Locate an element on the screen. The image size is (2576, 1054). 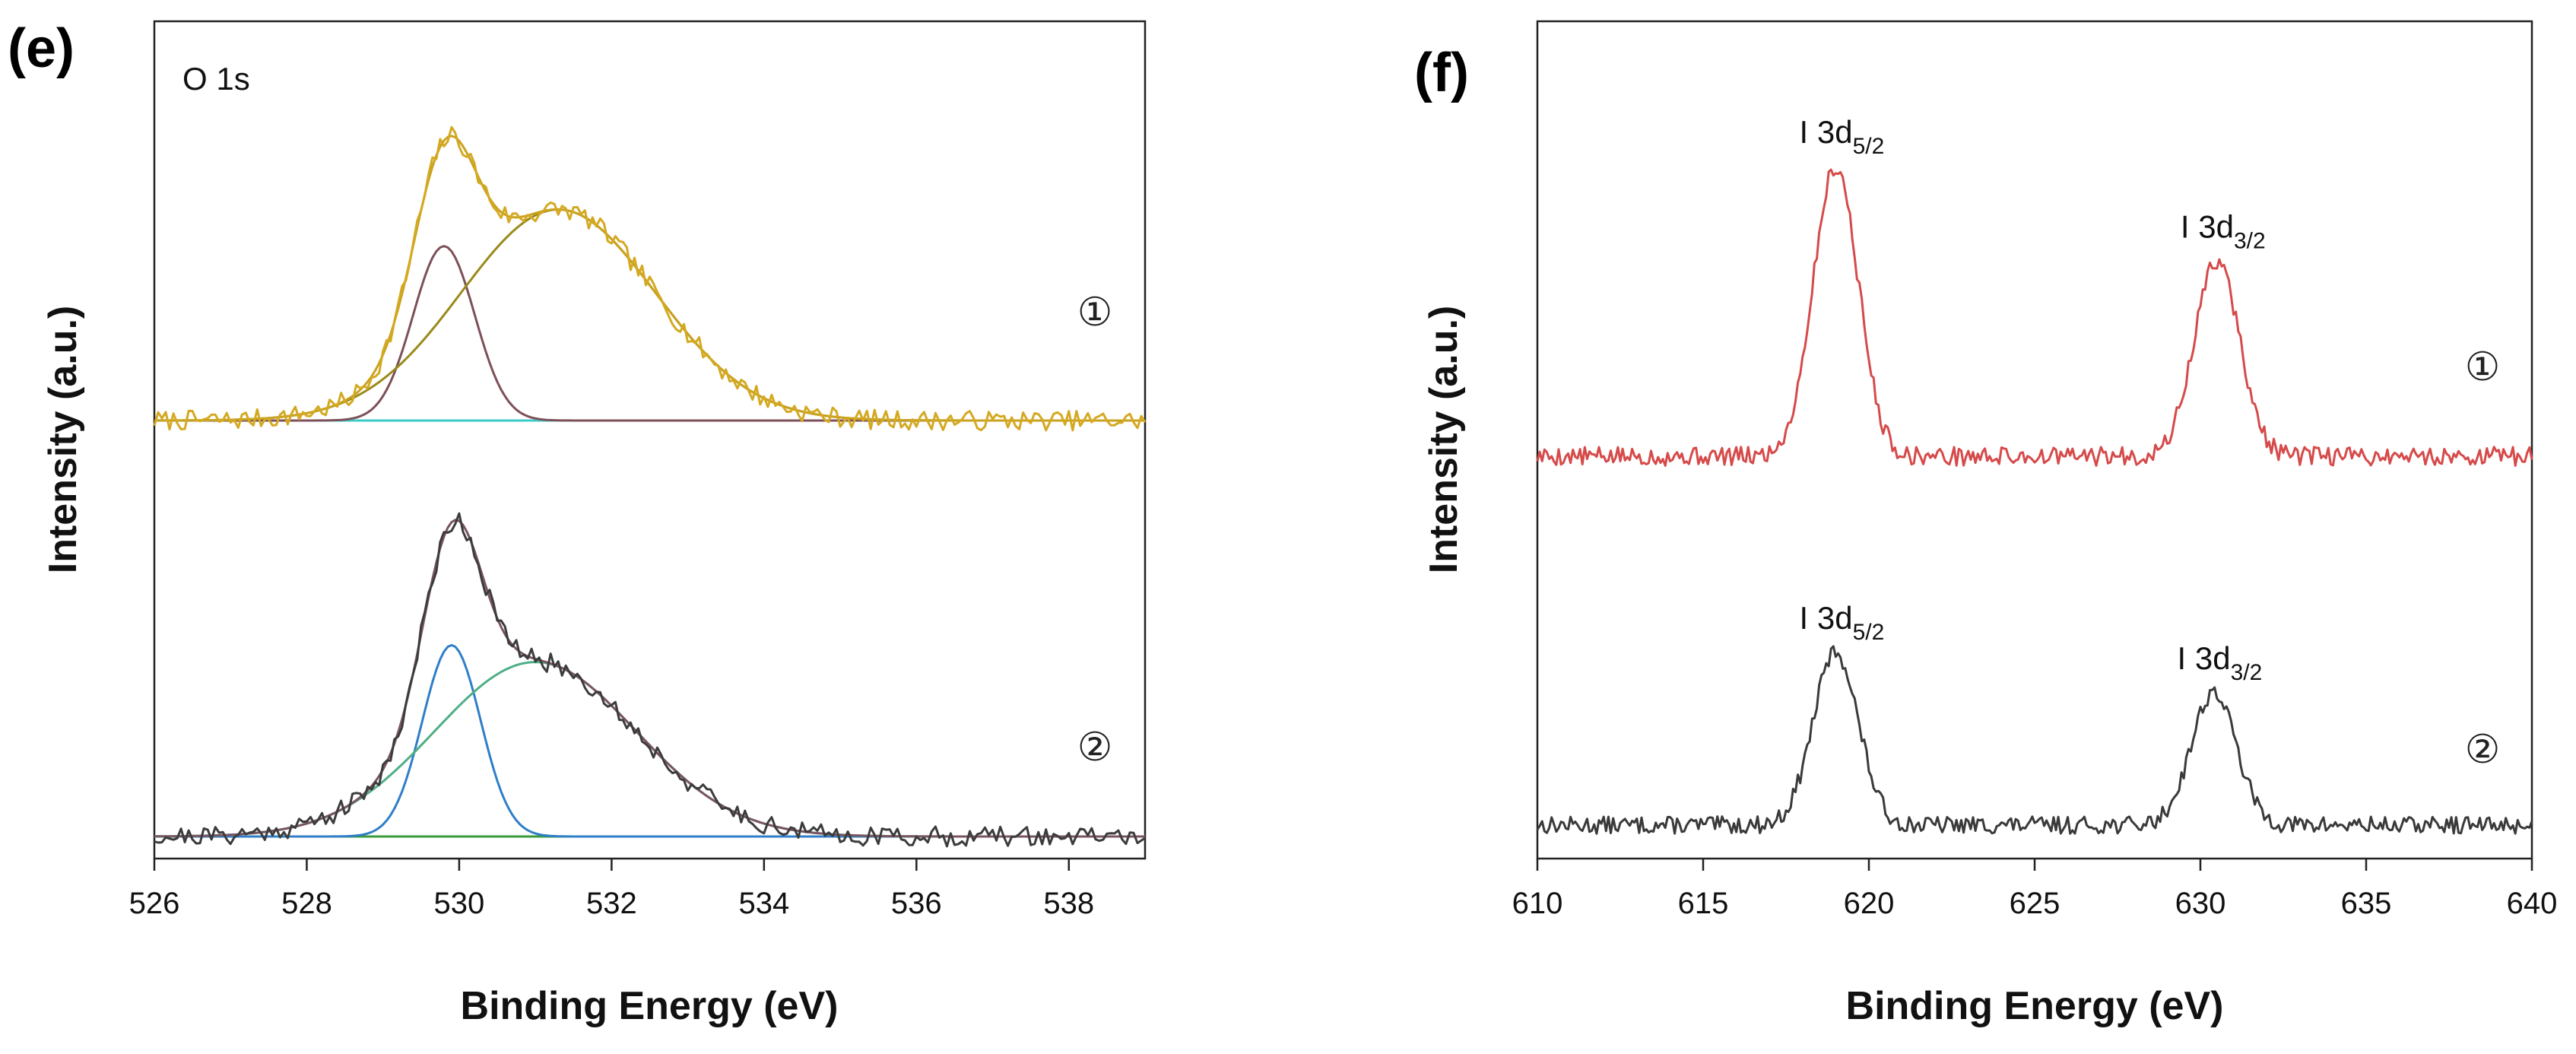
panel-e-x-tick-label: 536 is located at coordinates (916, 903).